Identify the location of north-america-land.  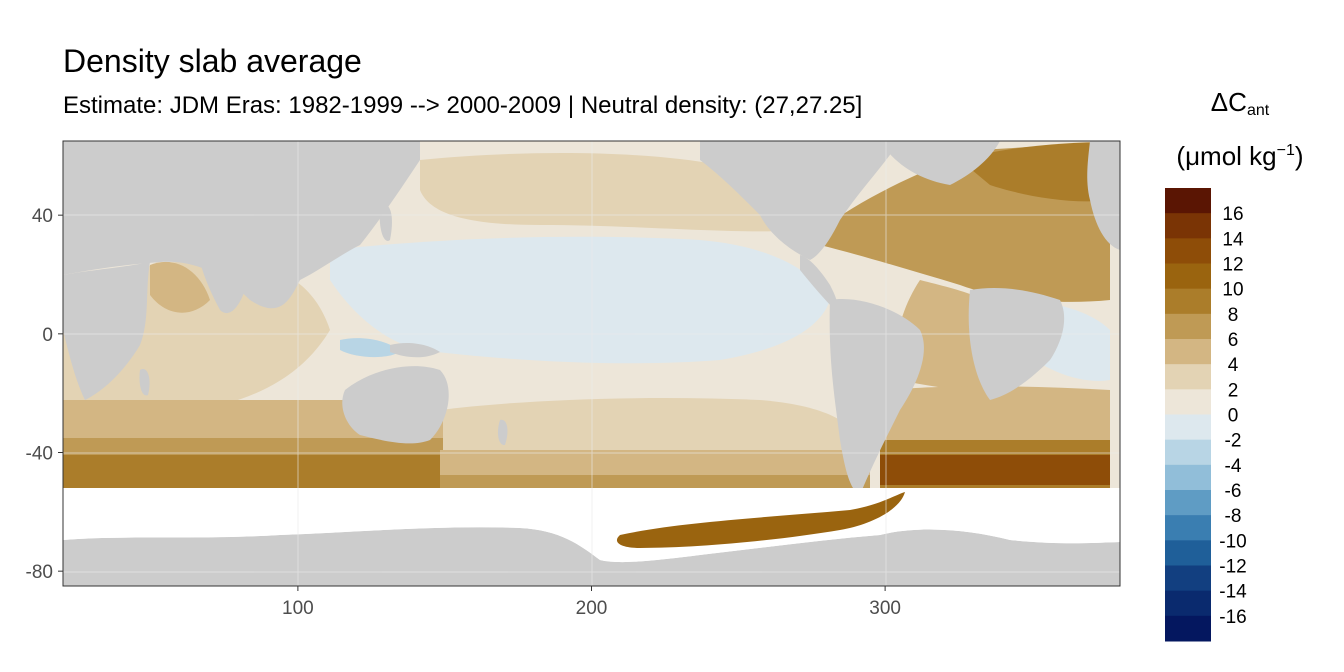
(800, 200).